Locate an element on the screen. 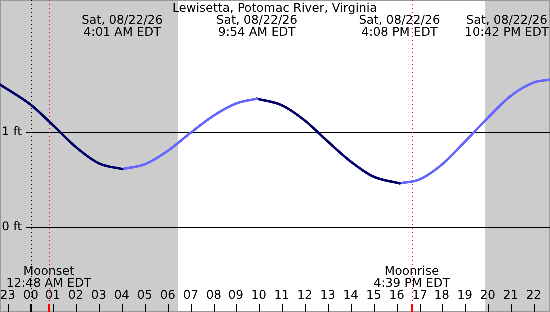  ref-line-label: Moonset 12:48 AM EDT is located at coordinates (49, 277).